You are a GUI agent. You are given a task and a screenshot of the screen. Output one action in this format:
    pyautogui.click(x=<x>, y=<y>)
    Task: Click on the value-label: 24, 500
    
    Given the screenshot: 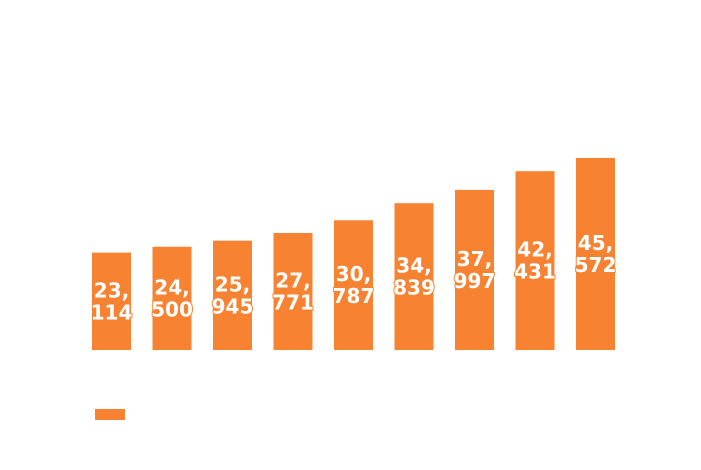 What is the action you would take?
    pyautogui.click(x=172, y=298)
    